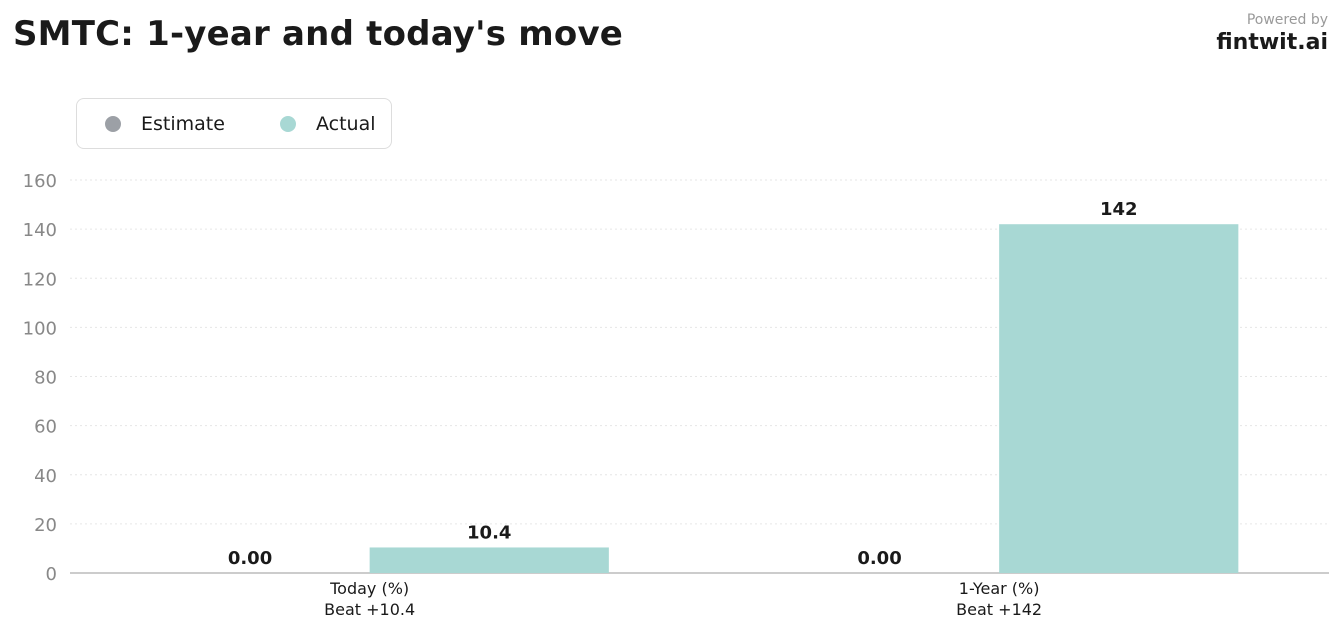 The width and height of the screenshot is (1341, 631). Describe the element at coordinates (489, 532) in the screenshot. I see `bar-value-label: 10.4` at that location.